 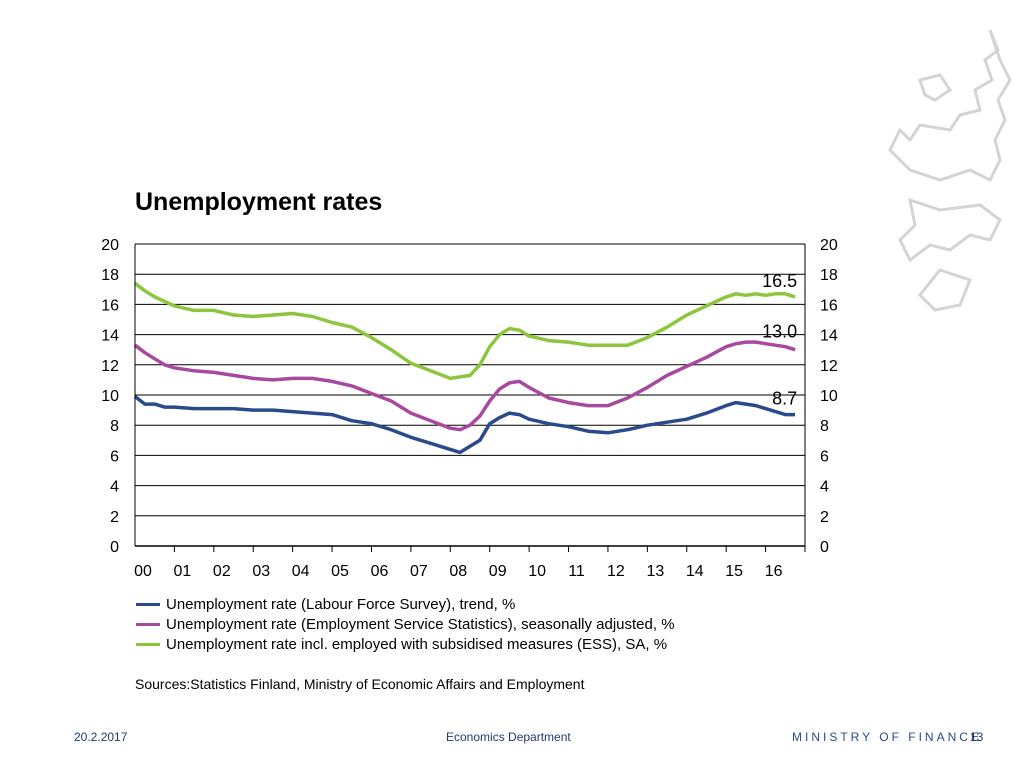 What do you see at coordinates (824, 487) in the screenshot?
I see `y-tick-label-right: 4` at bounding box center [824, 487].